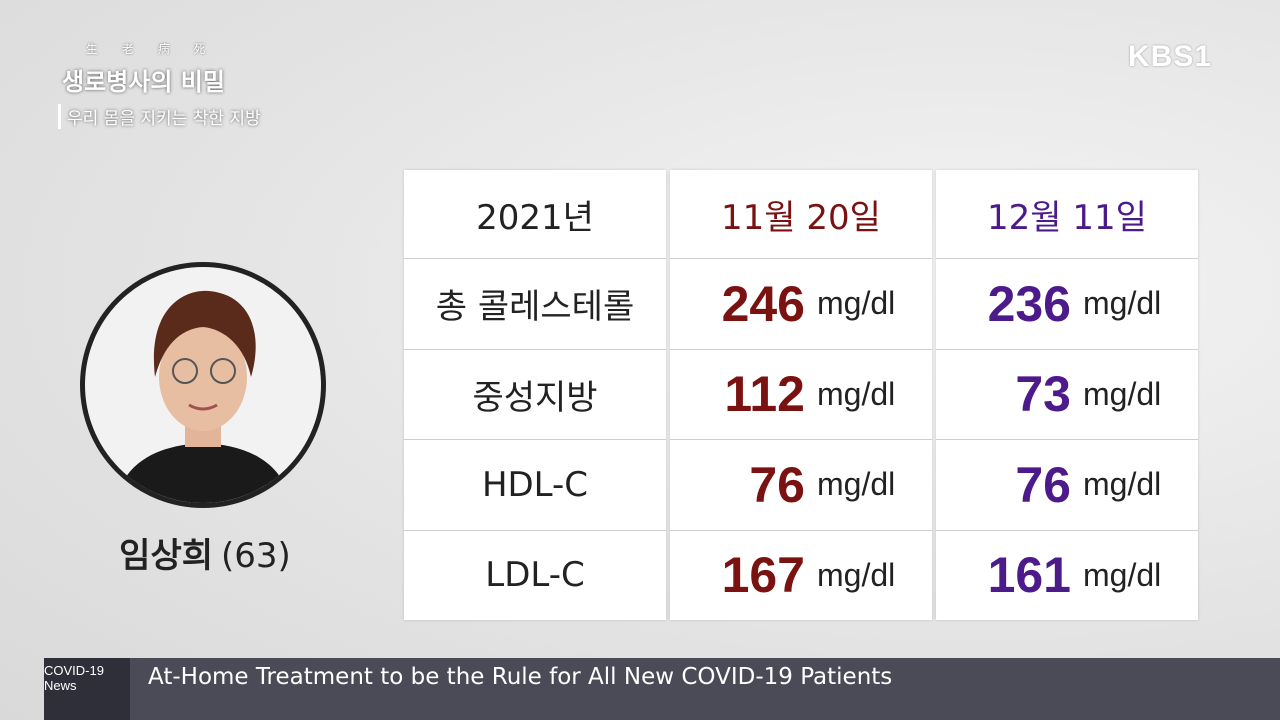 This screenshot has width=1280, height=720. What do you see at coordinates (87, 678) in the screenshot?
I see `ticker-label: COVID-19 News` at bounding box center [87, 678].